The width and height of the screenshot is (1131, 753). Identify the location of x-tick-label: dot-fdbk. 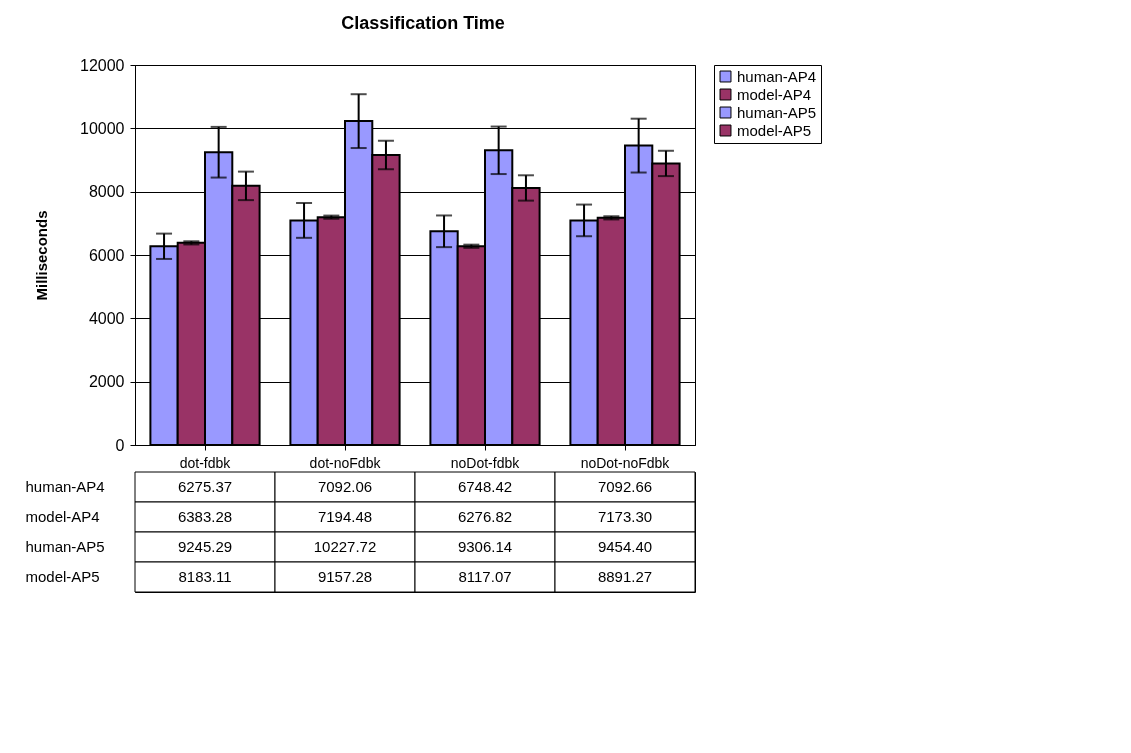
(205, 462).